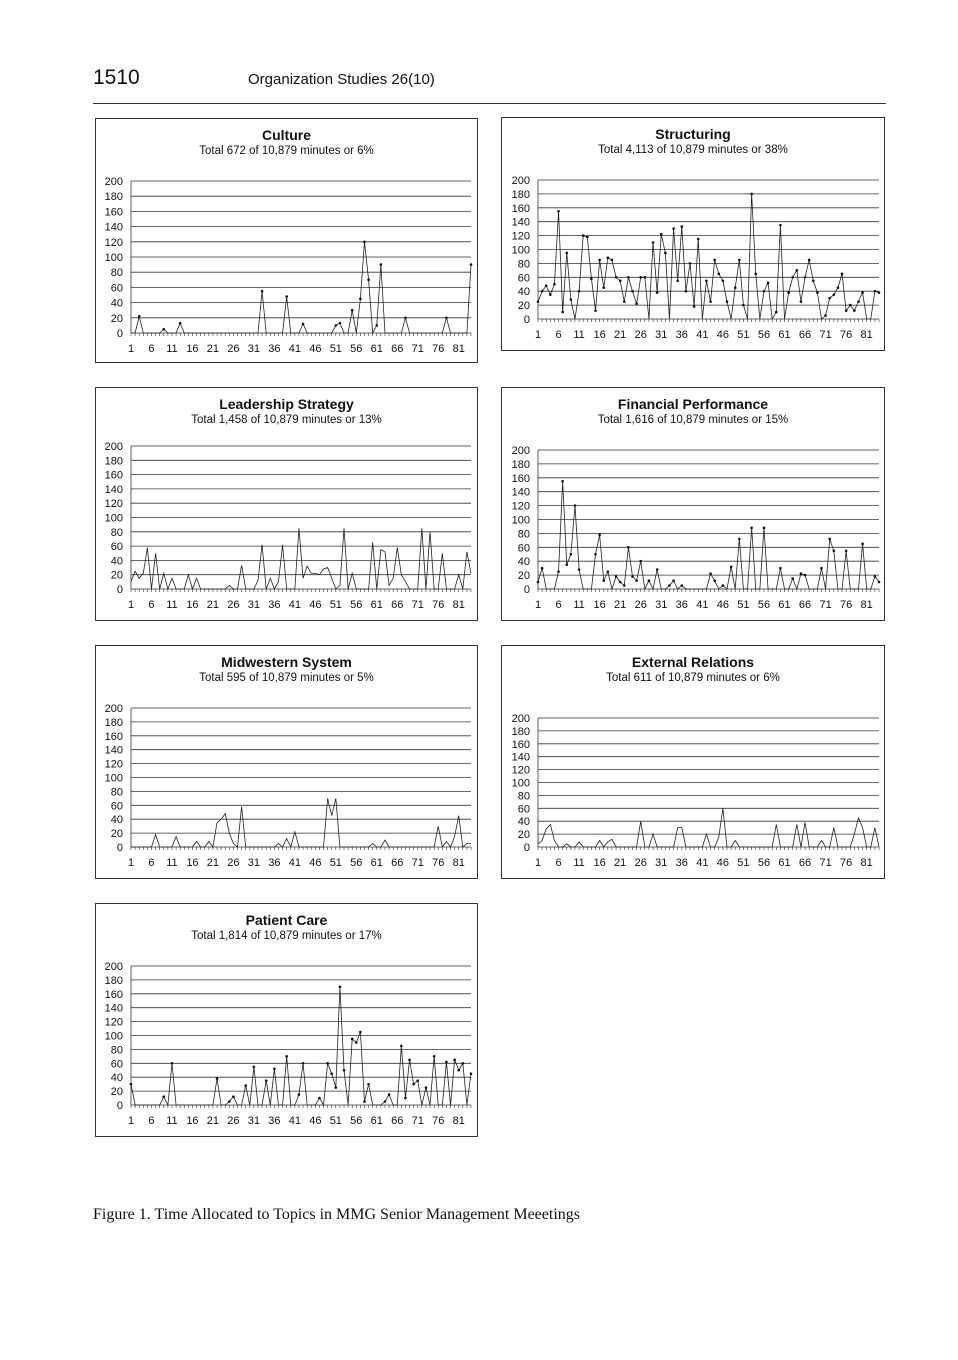  I want to click on y-tick-label: 160, so click(521, 745).